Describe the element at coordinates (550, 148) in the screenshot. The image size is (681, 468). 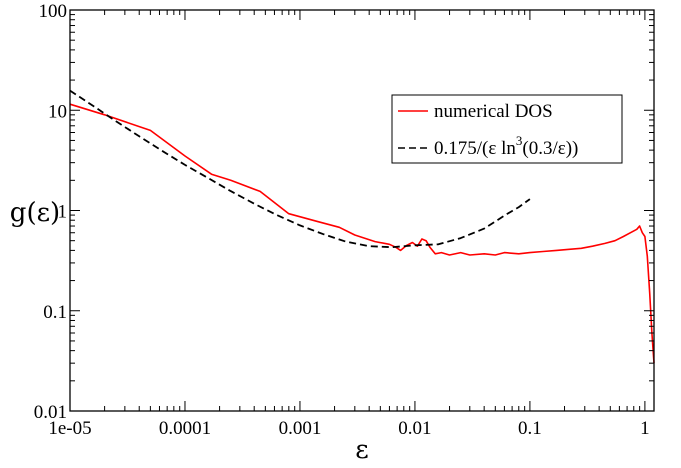
I see `legend-fit-tail: (0.3/ε))` at that location.